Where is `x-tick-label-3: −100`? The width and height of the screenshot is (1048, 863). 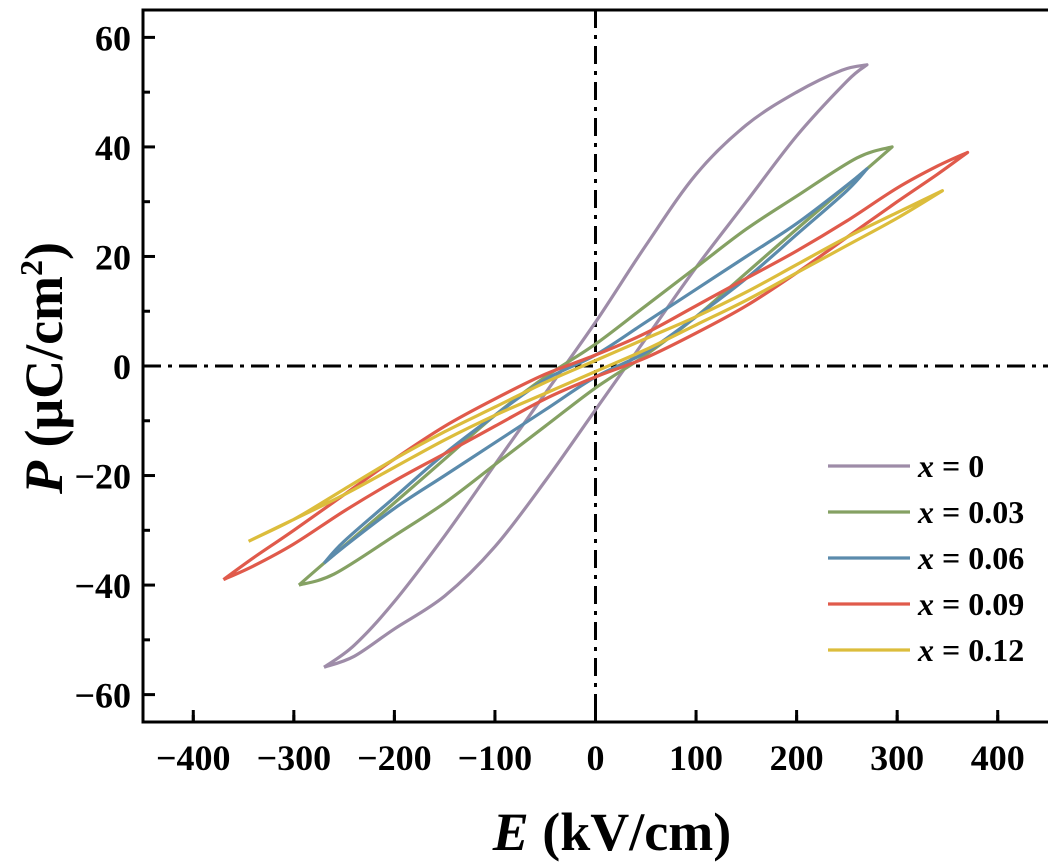
x-tick-label-3: −100 is located at coordinates (495, 758).